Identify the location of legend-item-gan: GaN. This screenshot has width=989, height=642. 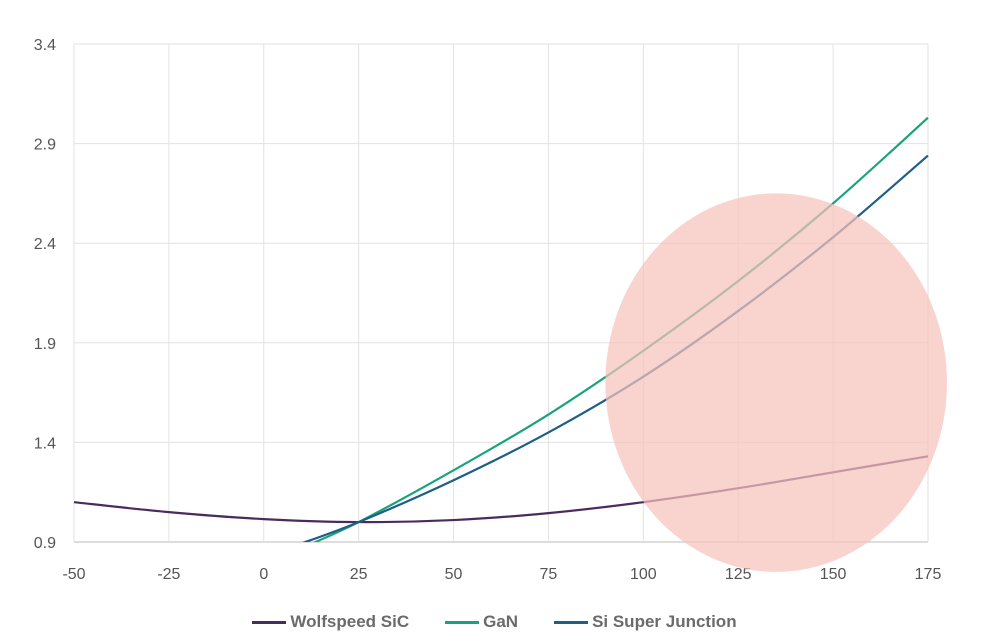
(481, 622).